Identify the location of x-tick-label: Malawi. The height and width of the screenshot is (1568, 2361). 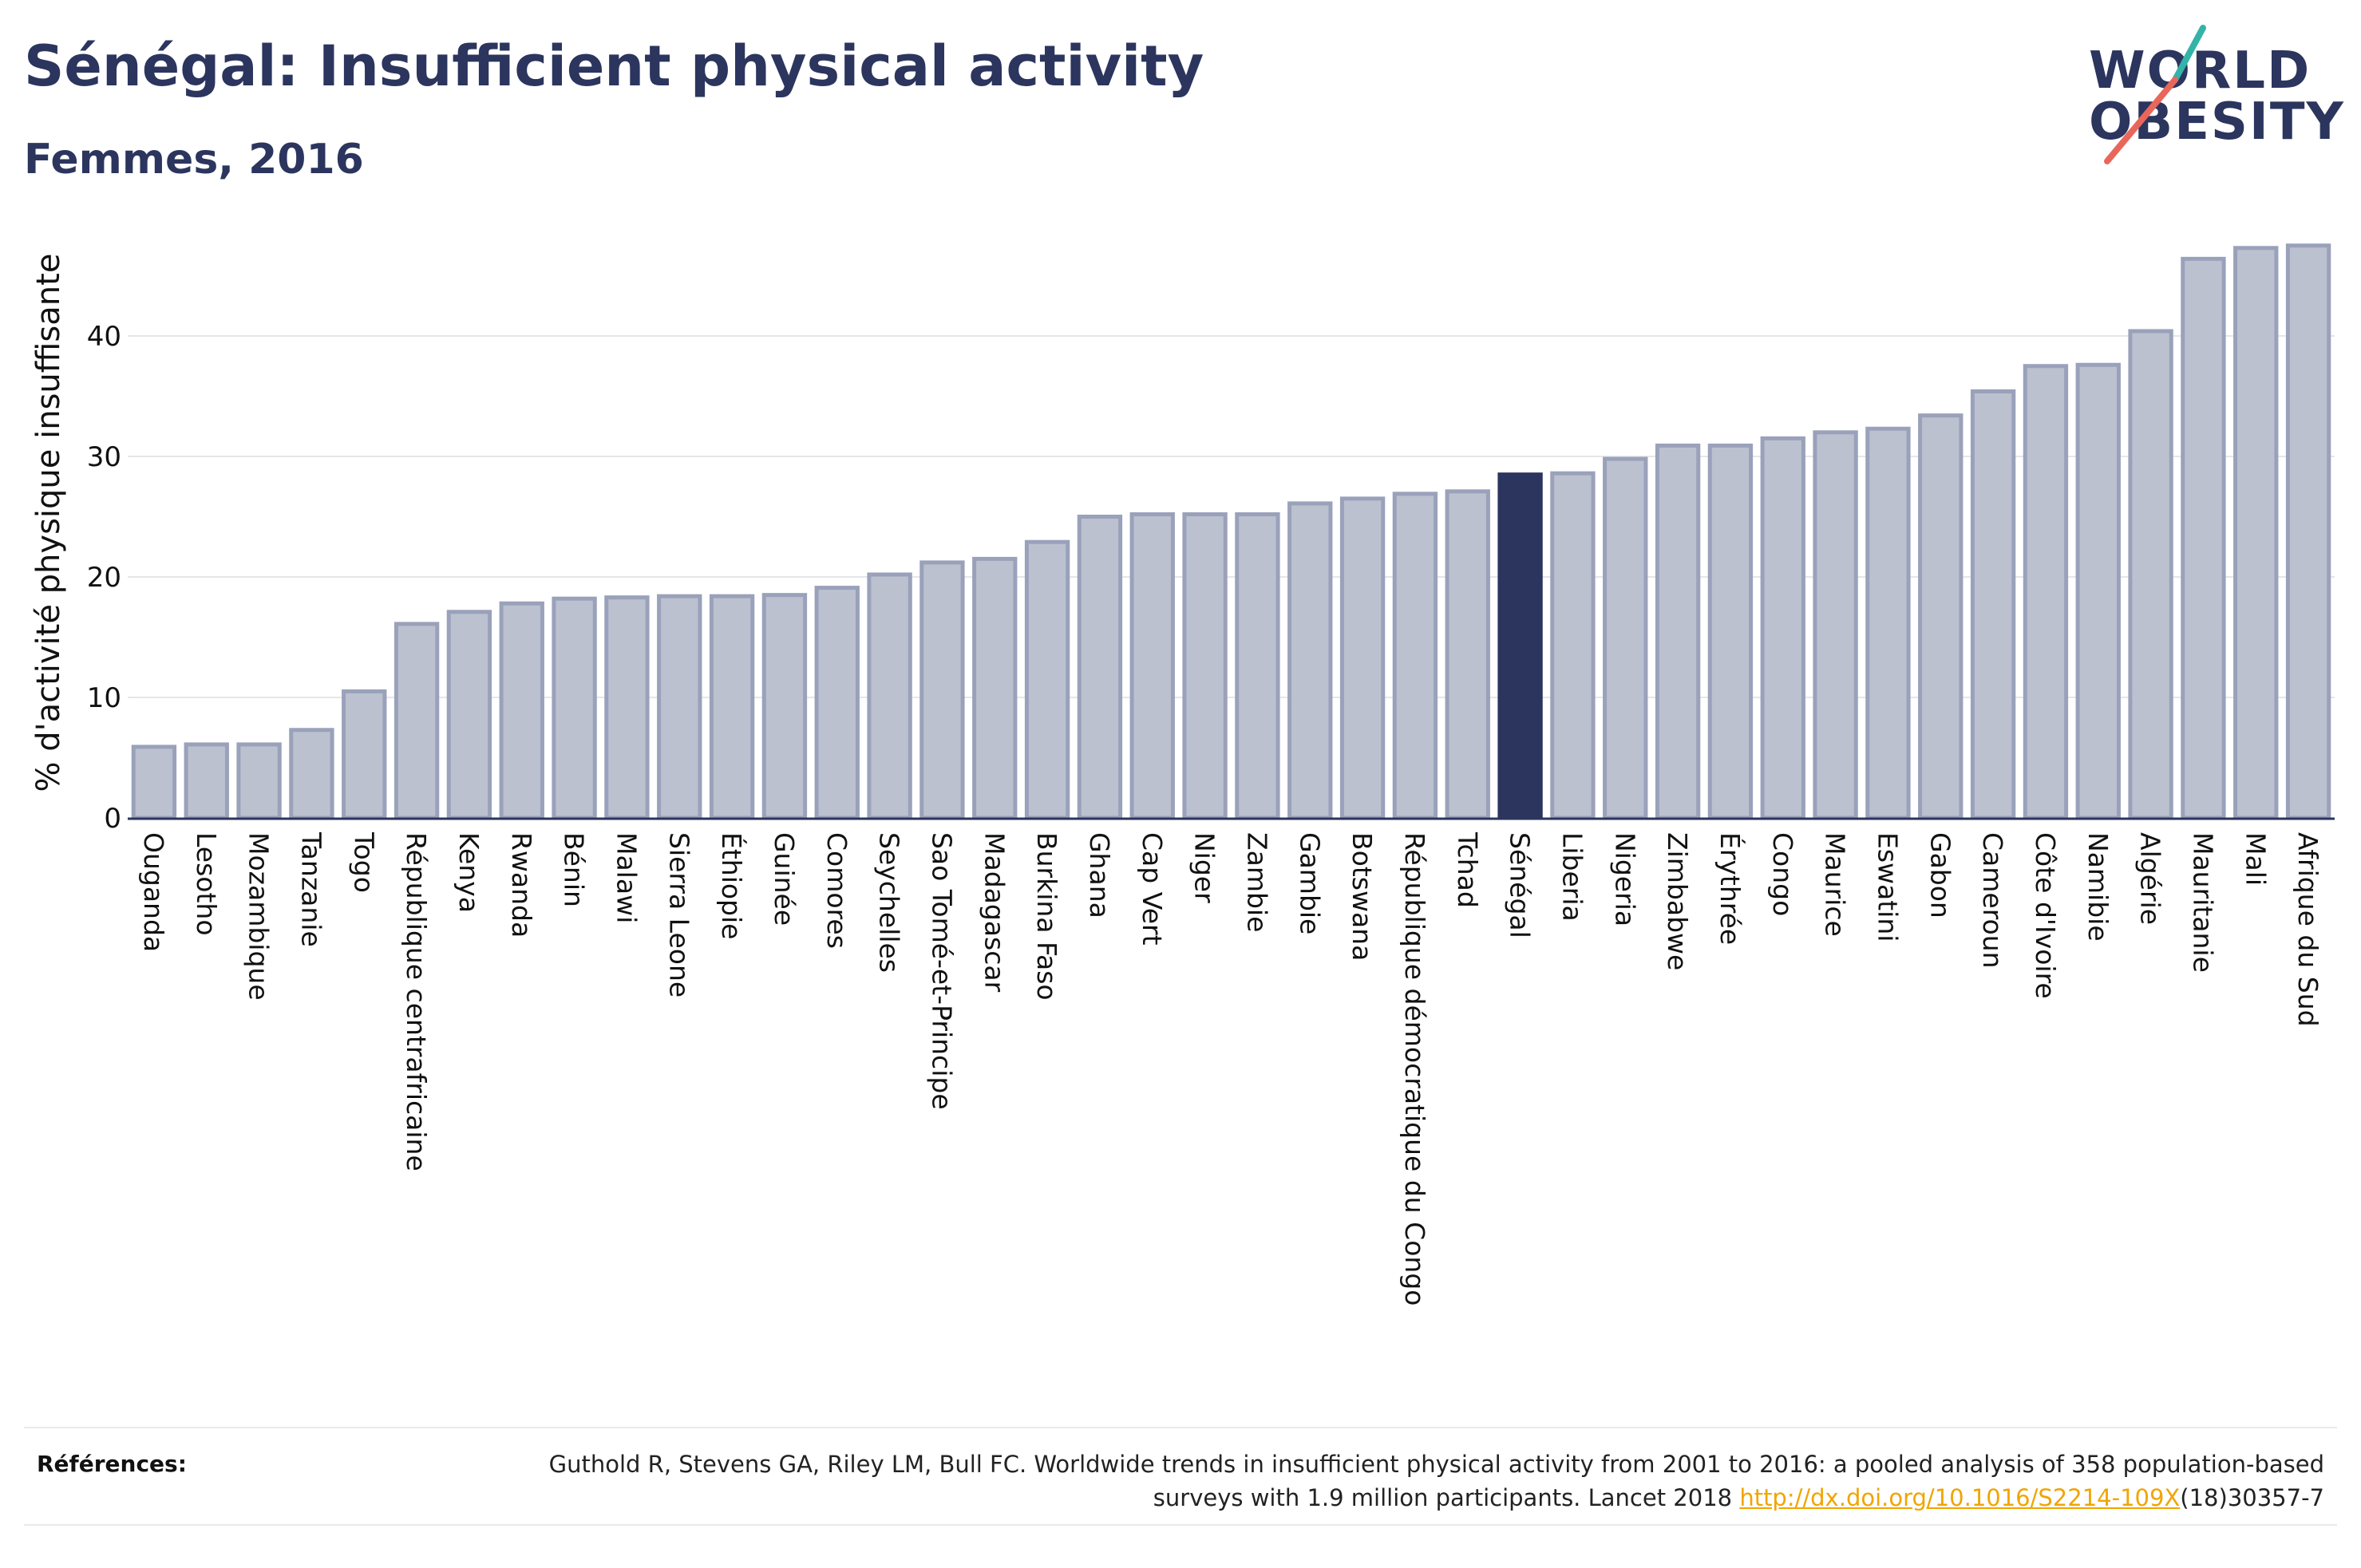
(626, 877).